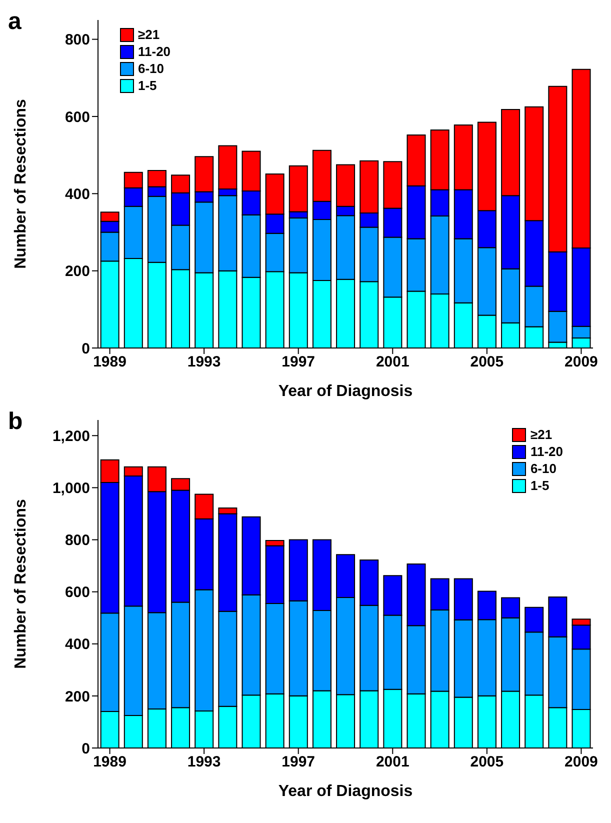 Image resolution: width=611 pixels, height=823 pixels. Describe the element at coordinates (15, 22) in the screenshot. I see `chart-title: a` at that location.